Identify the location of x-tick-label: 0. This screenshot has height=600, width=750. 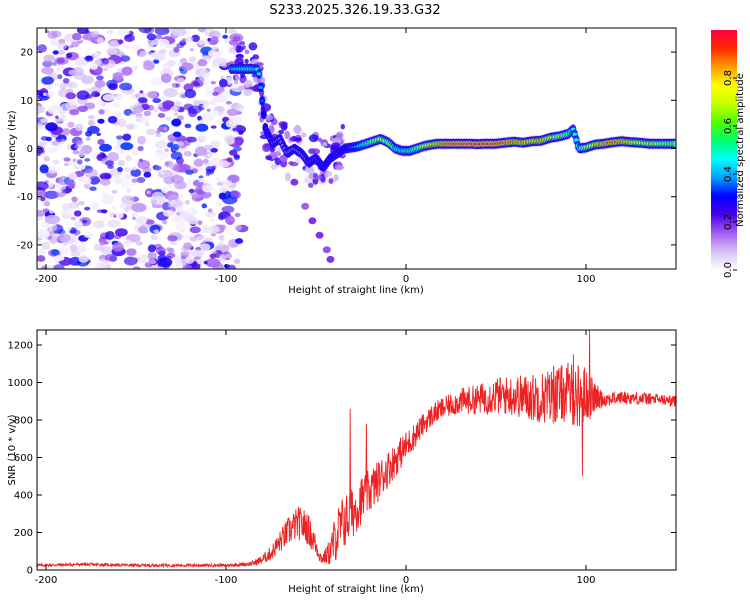
(406, 580).